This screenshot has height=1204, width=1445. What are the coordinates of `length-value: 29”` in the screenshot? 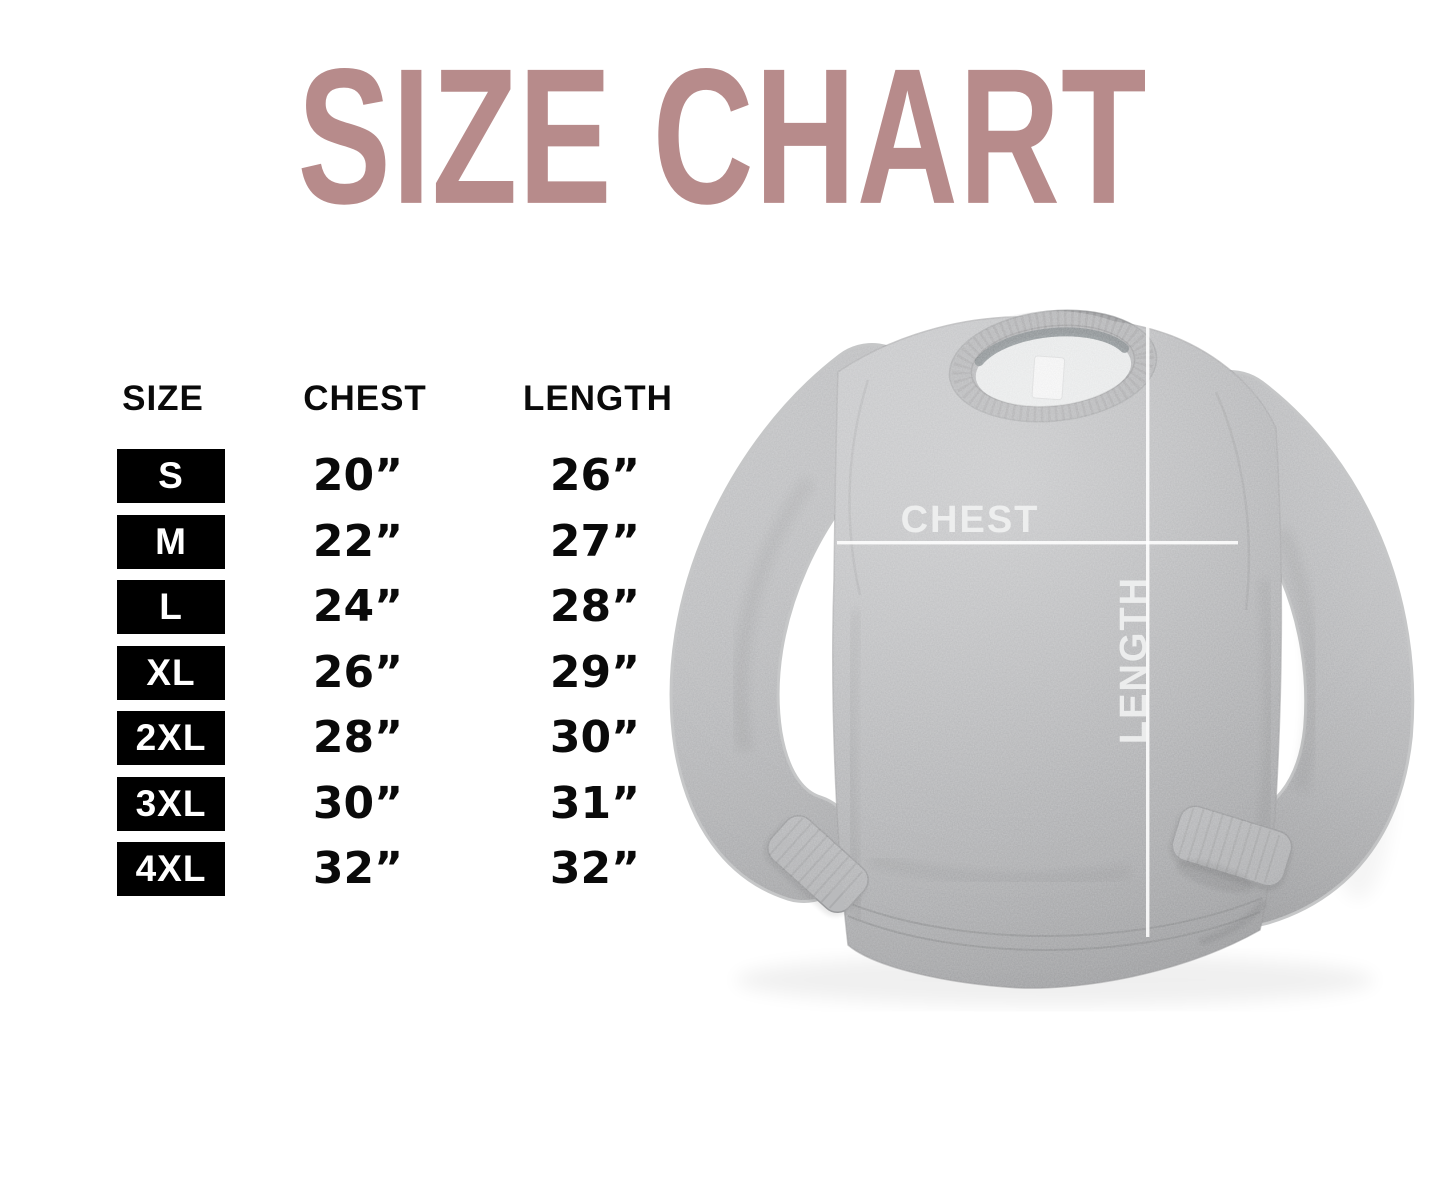 It's located at (595, 672).